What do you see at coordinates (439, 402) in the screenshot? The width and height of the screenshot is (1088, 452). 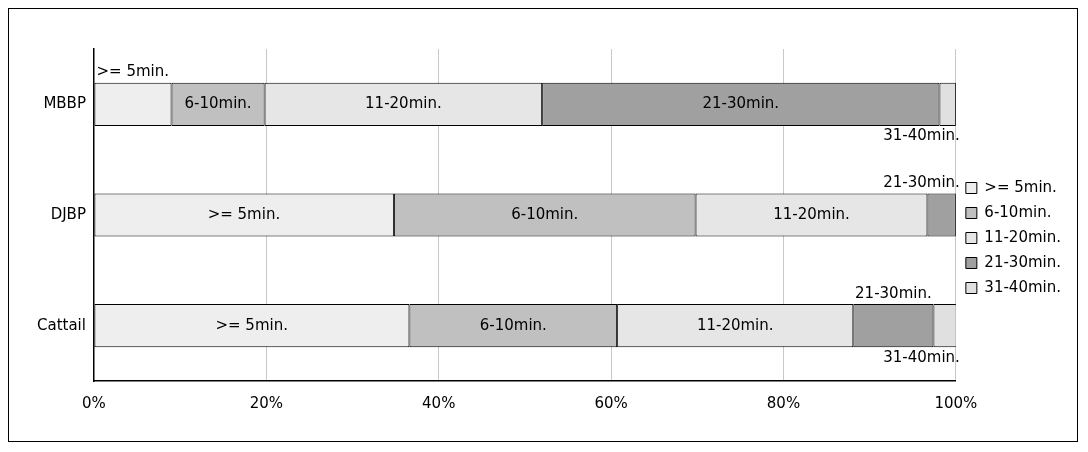 I see `x-tick-label: 40%` at bounding box center [439, 402].